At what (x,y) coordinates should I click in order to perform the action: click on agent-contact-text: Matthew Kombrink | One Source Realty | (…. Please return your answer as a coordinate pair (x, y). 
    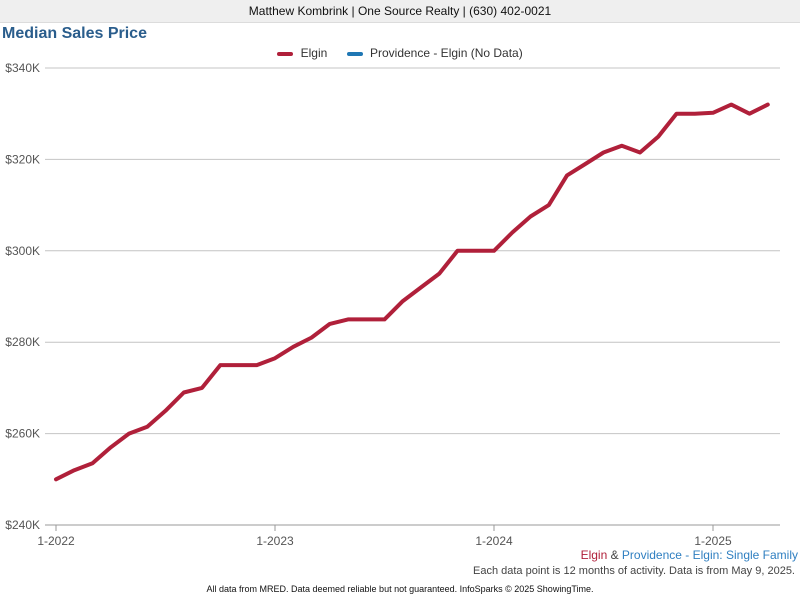
    Looking at the image, I should click on (400, 11).